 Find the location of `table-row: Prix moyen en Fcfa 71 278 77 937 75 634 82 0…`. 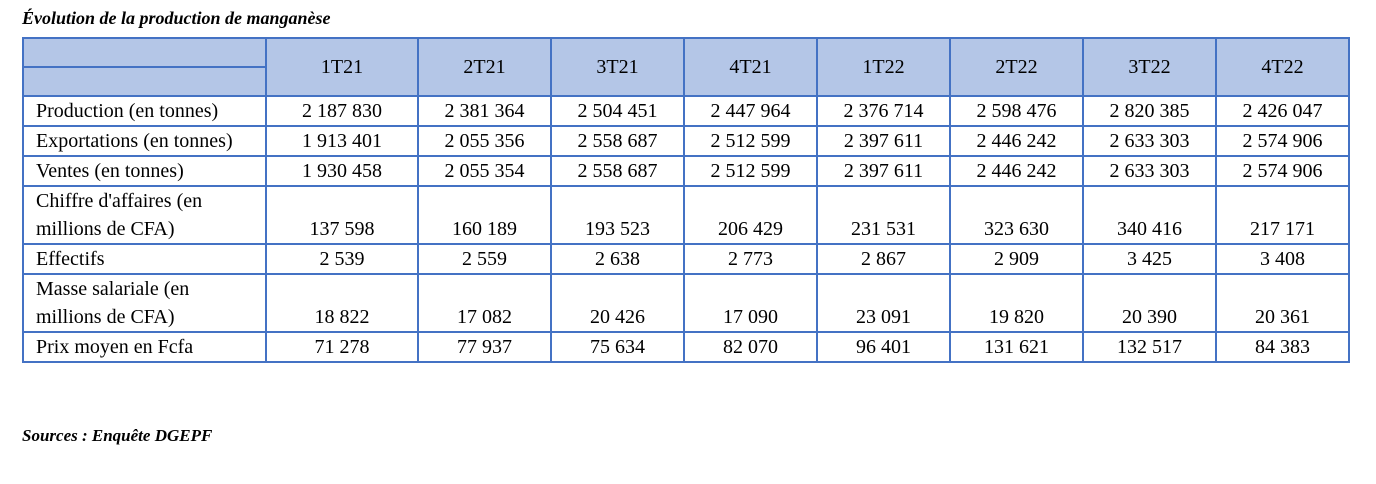

table-row: Prix moyen en Fcfa 71 278 77 937 75 634 82 0… is located at coordinates (686, 347).